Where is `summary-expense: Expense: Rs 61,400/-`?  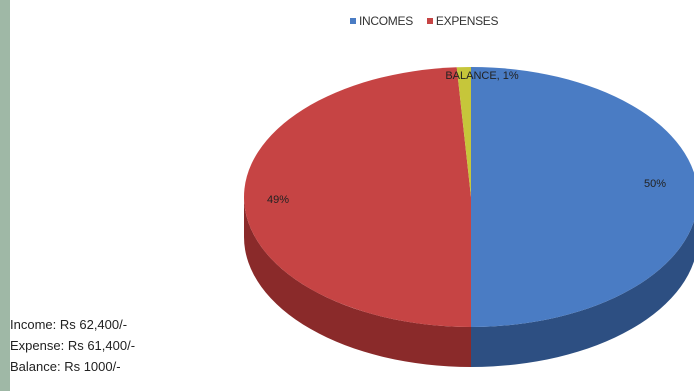
summary-expense: Expense: Rs 61,400/- is located at coordinates (73, 345).